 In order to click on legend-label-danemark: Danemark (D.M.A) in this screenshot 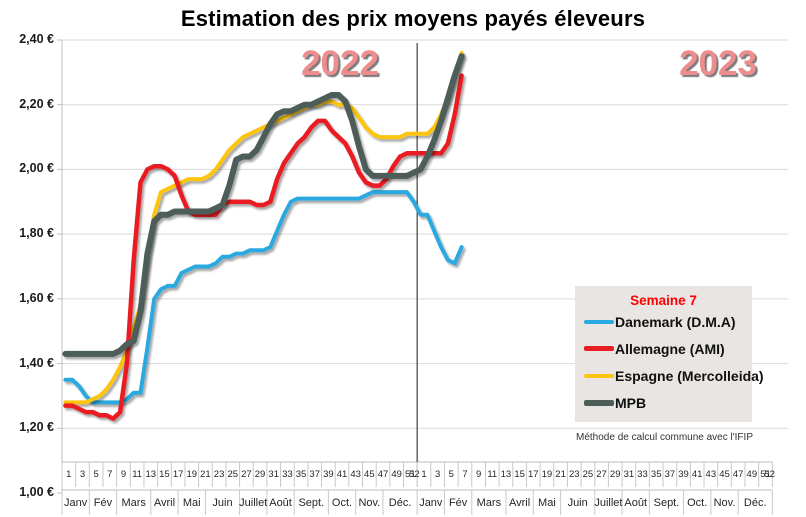, I will do `click(675, 321)`.